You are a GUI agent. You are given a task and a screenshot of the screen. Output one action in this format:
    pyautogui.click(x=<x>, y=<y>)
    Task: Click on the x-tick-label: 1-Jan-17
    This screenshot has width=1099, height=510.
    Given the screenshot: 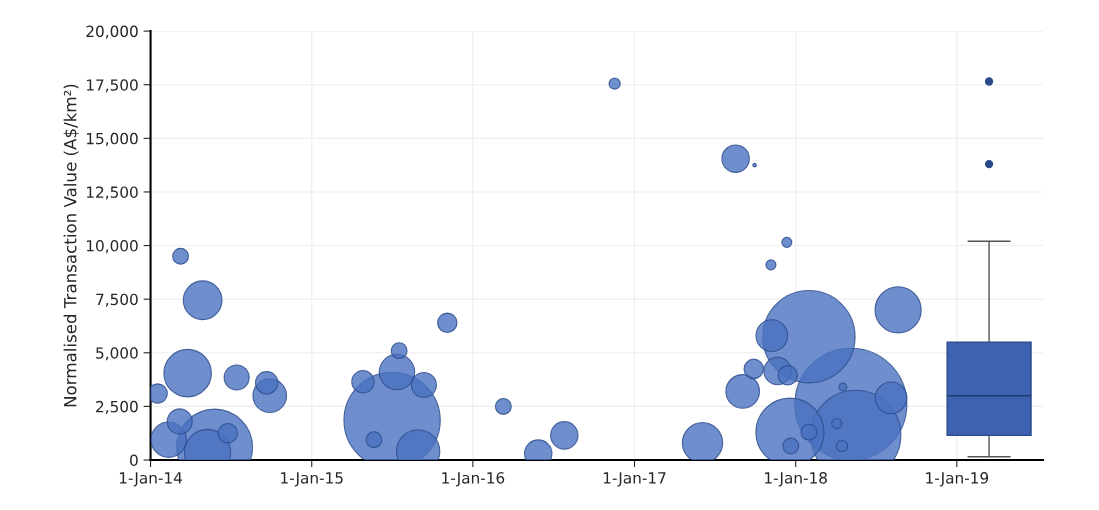 What is the action you would take?
    pyautogui.click(x=634, y=479)
    